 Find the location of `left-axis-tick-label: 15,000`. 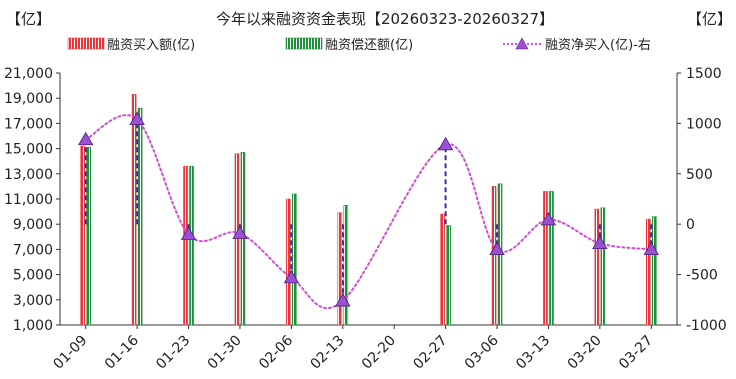

left-axis-tick-label: 15,000 is located at coordinates (28, 150).